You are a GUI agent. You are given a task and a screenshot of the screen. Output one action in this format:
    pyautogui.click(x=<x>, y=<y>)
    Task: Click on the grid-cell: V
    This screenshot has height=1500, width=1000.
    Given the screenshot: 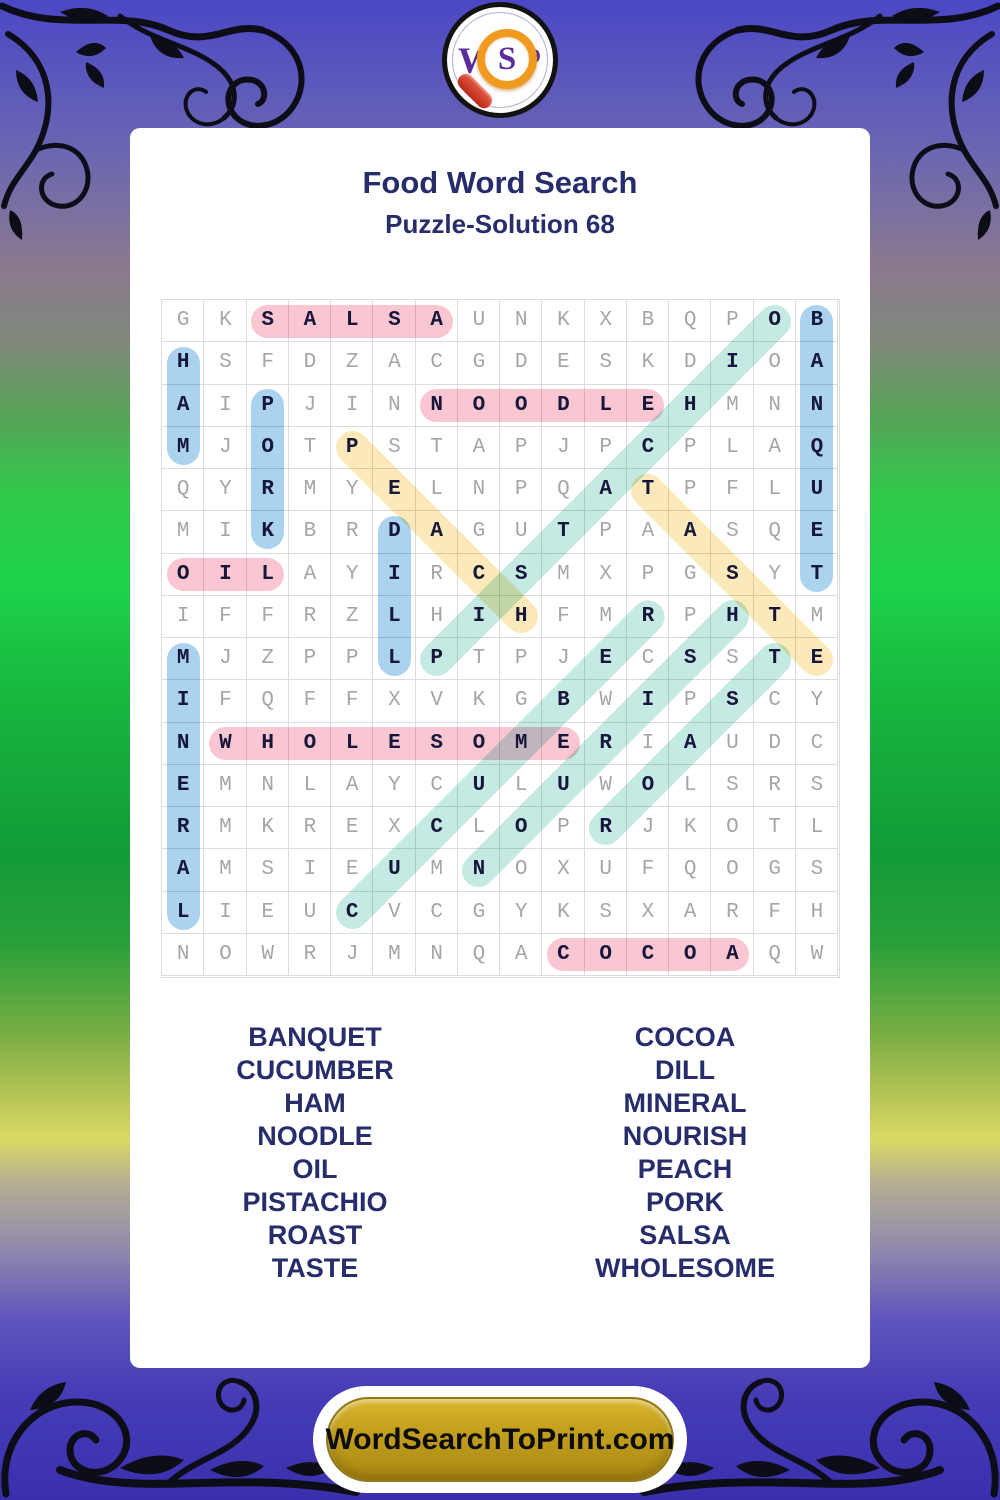 What is the action you would take?
    pyautogui.click(x=436, y=701)
    